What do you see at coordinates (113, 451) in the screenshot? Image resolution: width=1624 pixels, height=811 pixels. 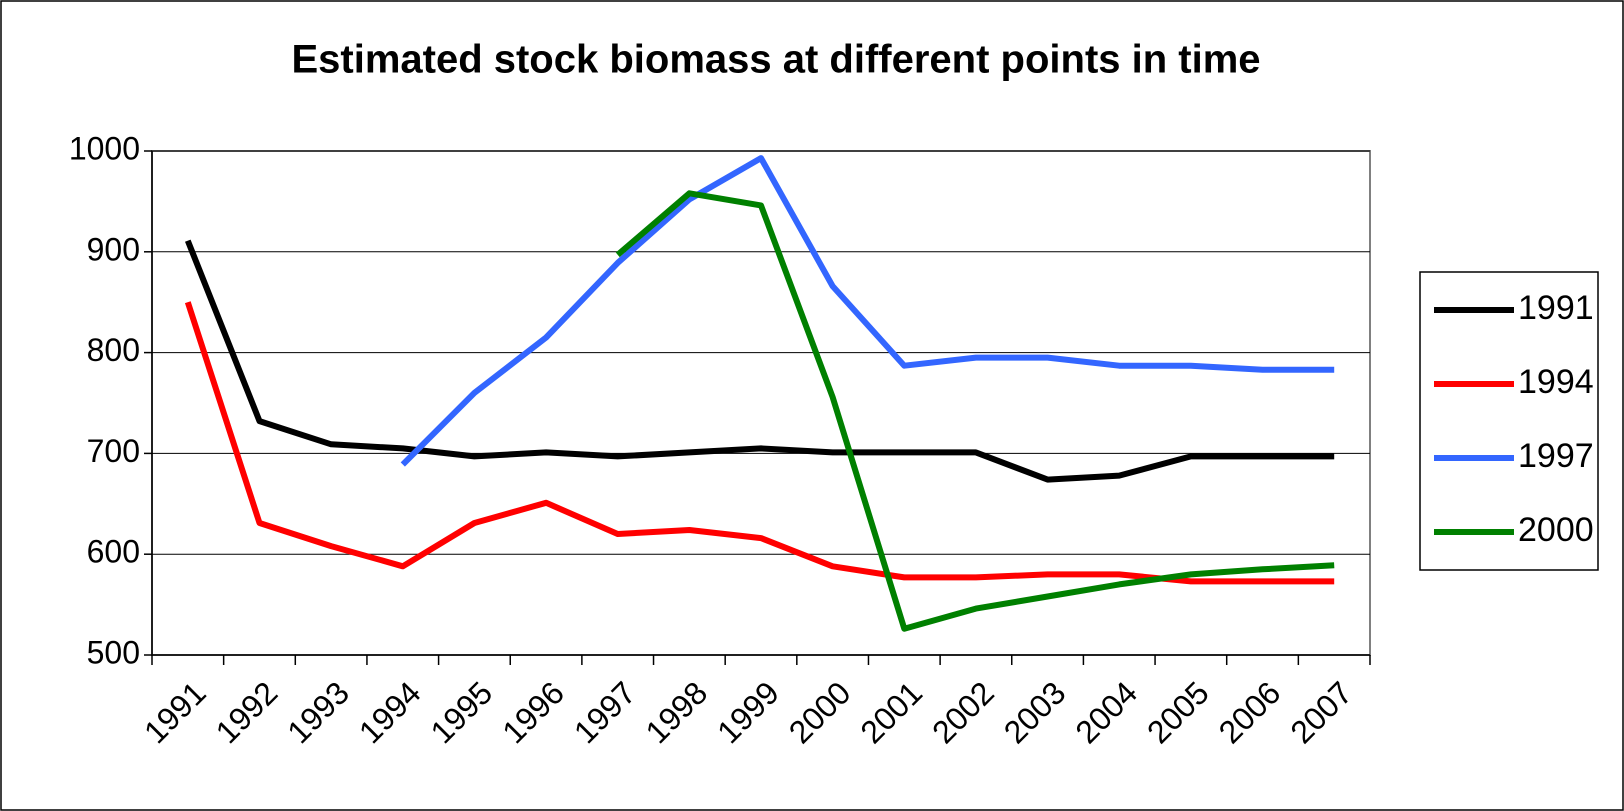 I see `y-tick-label: 700` at bounding box center [113, 451].